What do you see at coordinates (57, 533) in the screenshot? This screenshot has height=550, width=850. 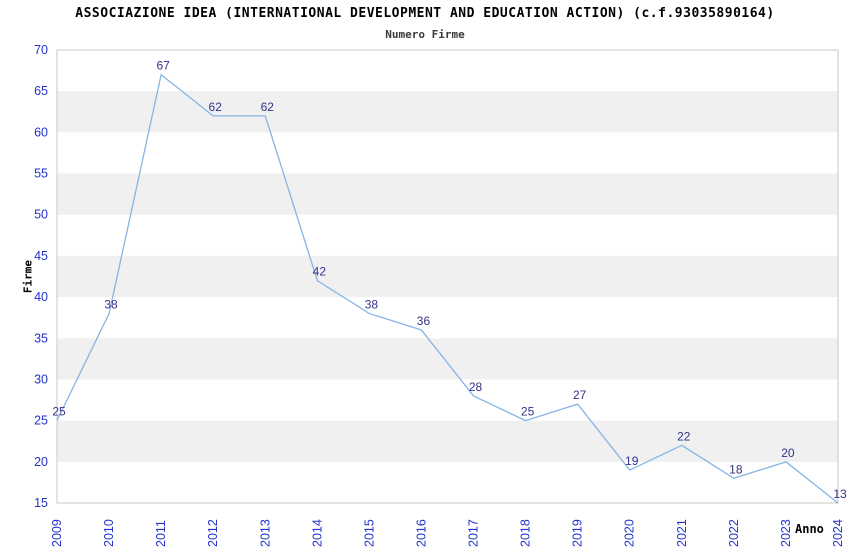 I see `x-tick-label: 2009` at bounding box center [57, 533].